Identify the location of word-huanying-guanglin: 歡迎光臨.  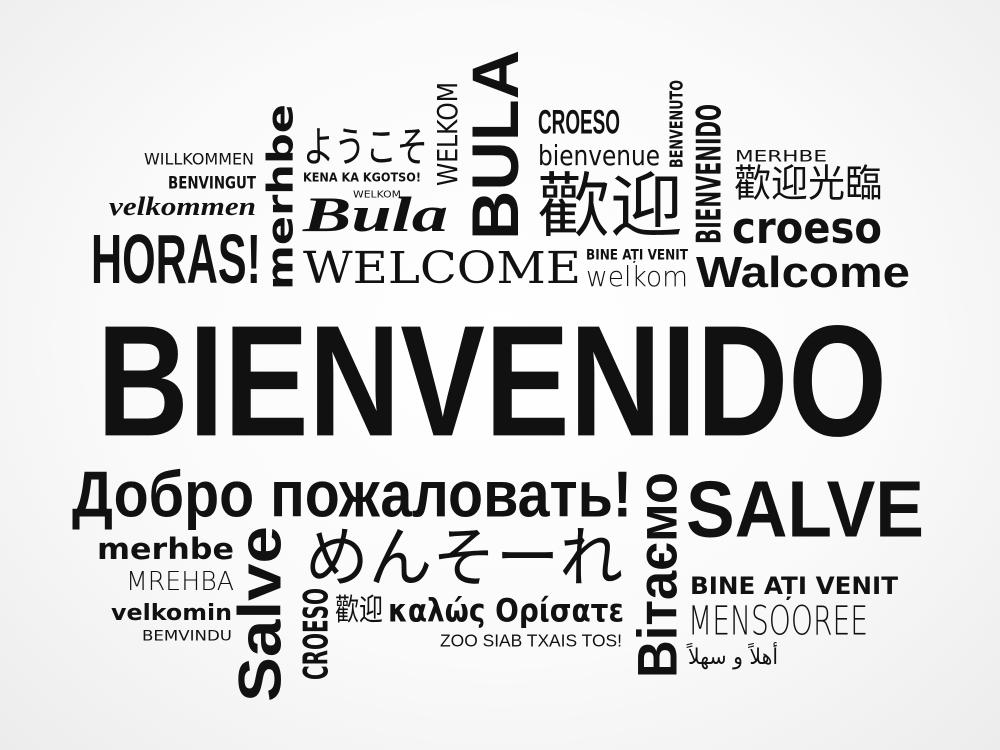
(808, 184).